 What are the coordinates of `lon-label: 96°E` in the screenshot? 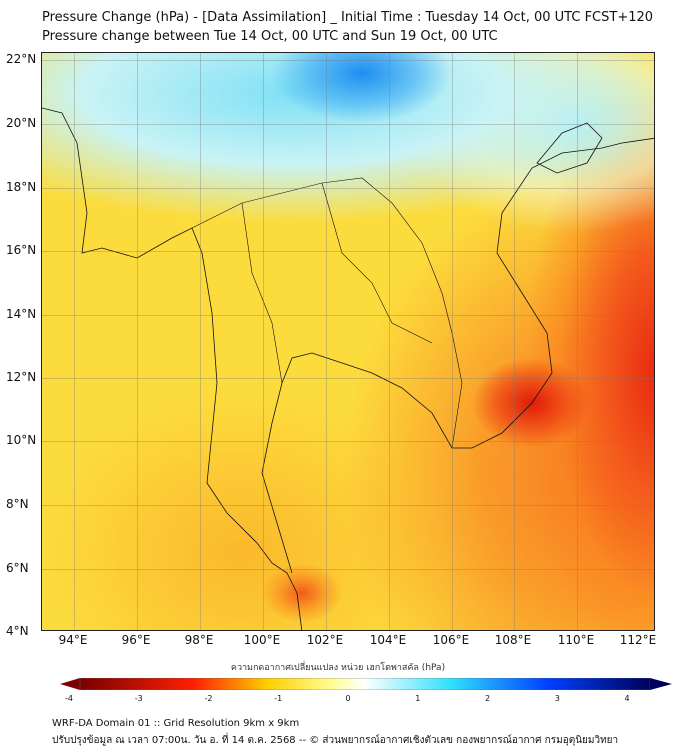 It's located at (136, 640).